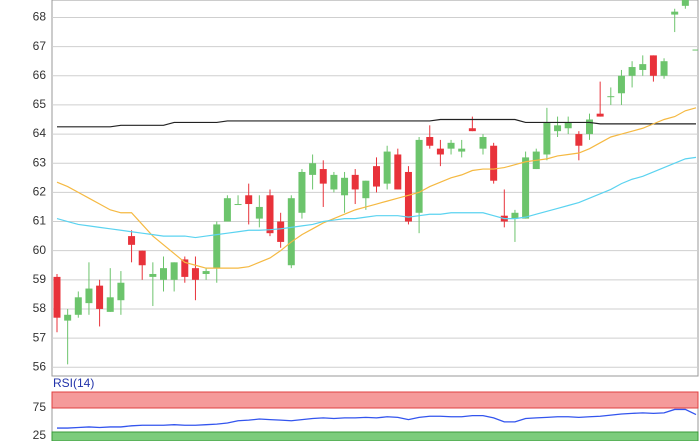 The width and height of the screenshot is (700, 441). Describe the element at coordinates (40, 46) in the screenshot. I see `y-tick-label: 67` at that location.